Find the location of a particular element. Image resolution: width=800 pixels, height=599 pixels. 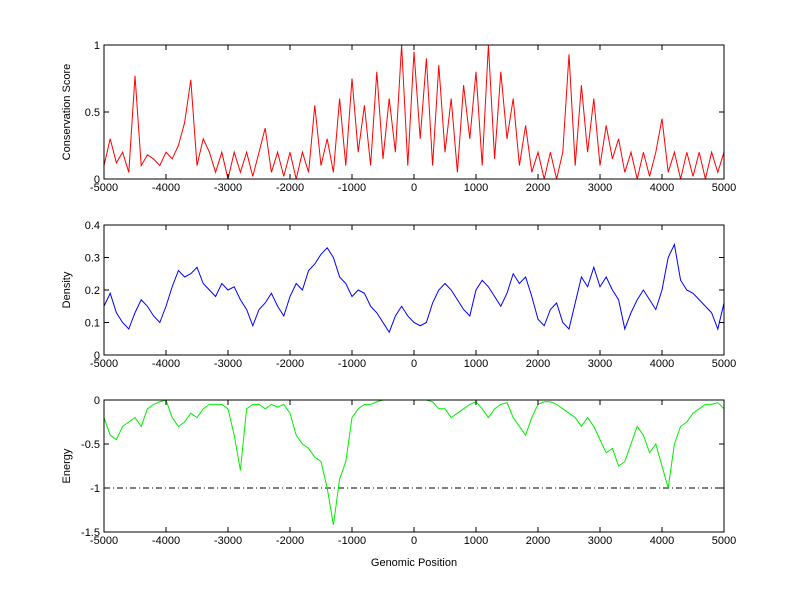

y-axis-label: Density is located at coordinates (67, 289).